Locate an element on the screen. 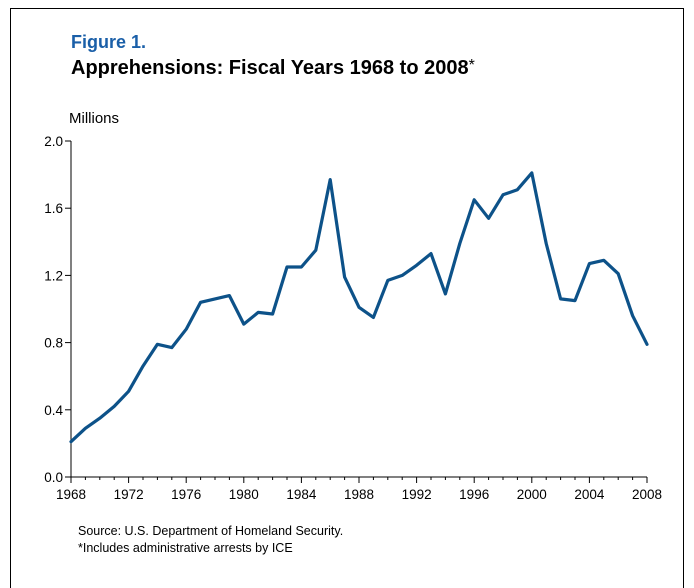  x-tick-label: 1972 is located at coordinates (129, 494).